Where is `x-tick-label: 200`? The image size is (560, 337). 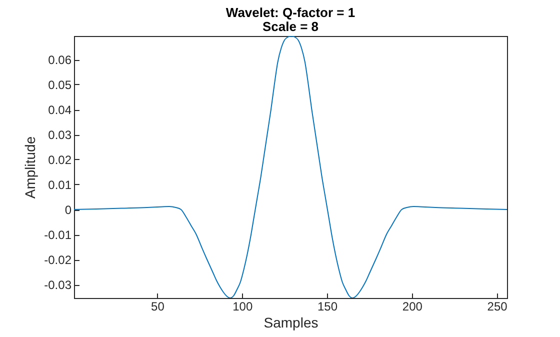 x-tick-label: 200 is located at coordinates (412, 307).